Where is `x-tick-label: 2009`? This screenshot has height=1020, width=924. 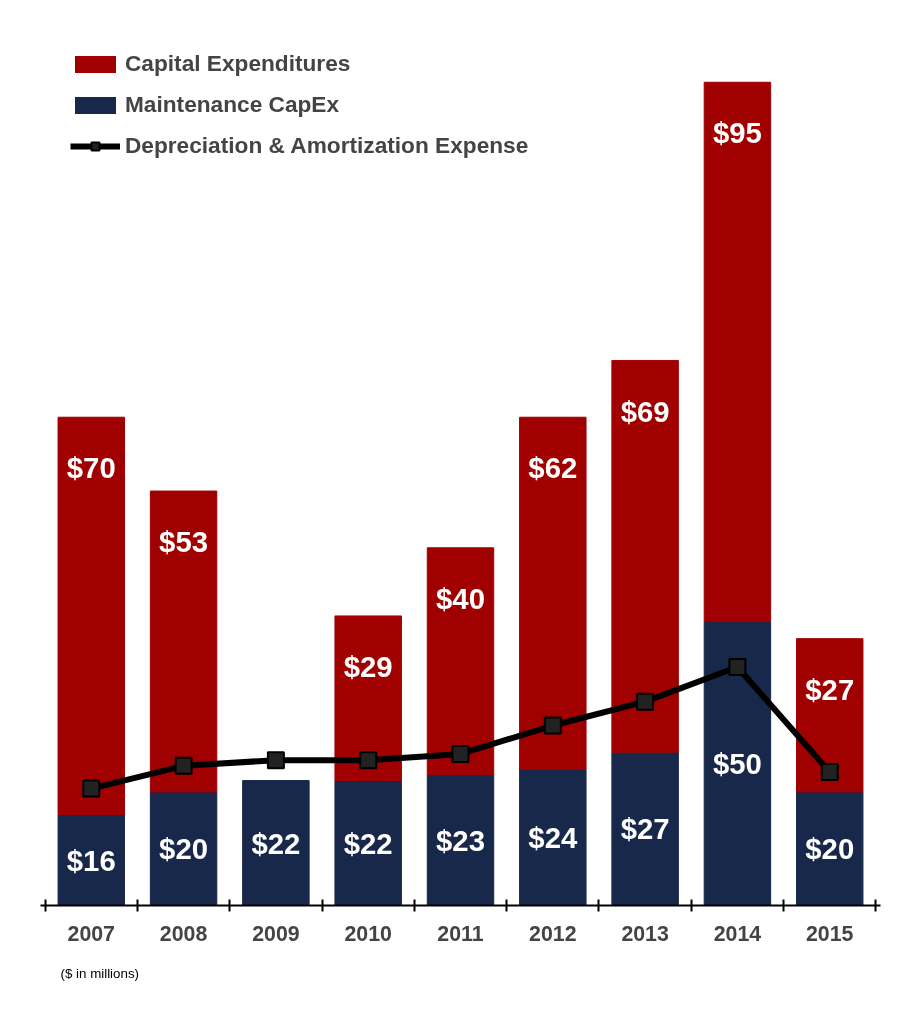
x-tick-label: 2009 is located at coordinates (276, 933).